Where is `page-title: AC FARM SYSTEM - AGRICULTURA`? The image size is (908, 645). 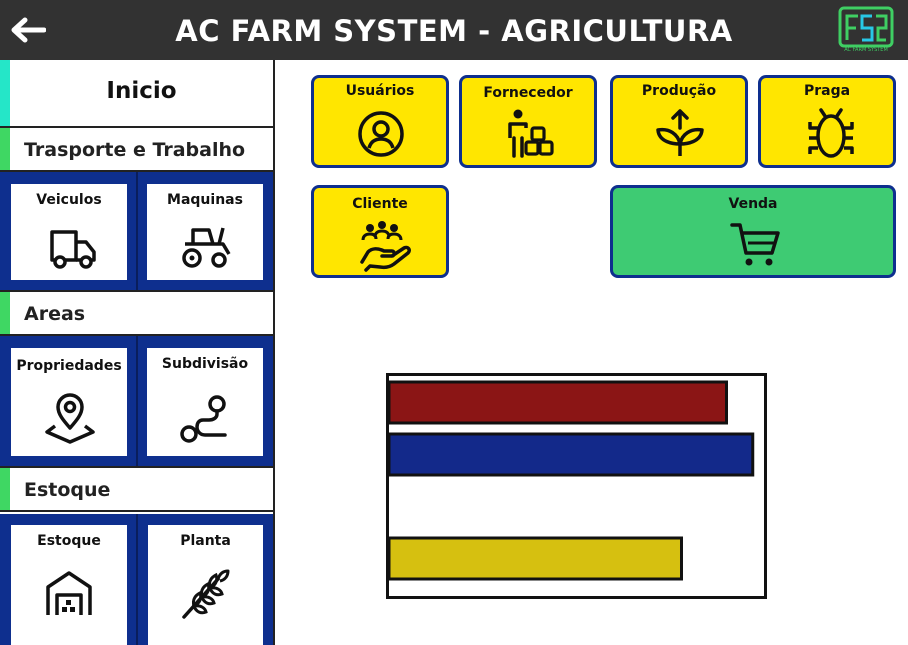
page-title: AC FARM SYSTEM - AGRICULTURA is located at coordinates (454, 31).